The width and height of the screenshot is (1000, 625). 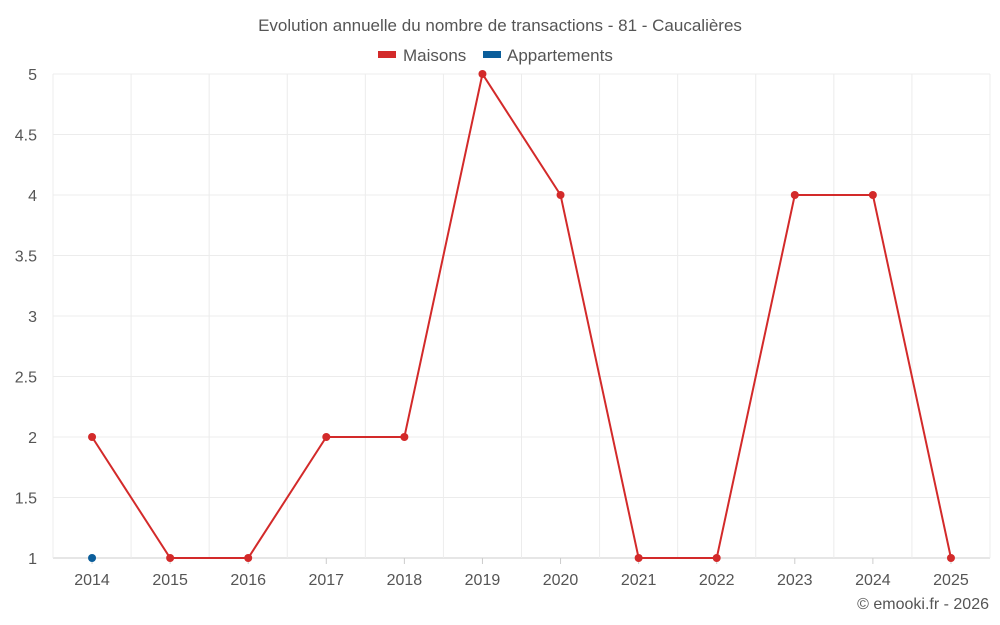 What do you see at coordinates (951, 580) in the screenshot?
I see `x-tick-label: 2025` at bounding box center [951, 580].